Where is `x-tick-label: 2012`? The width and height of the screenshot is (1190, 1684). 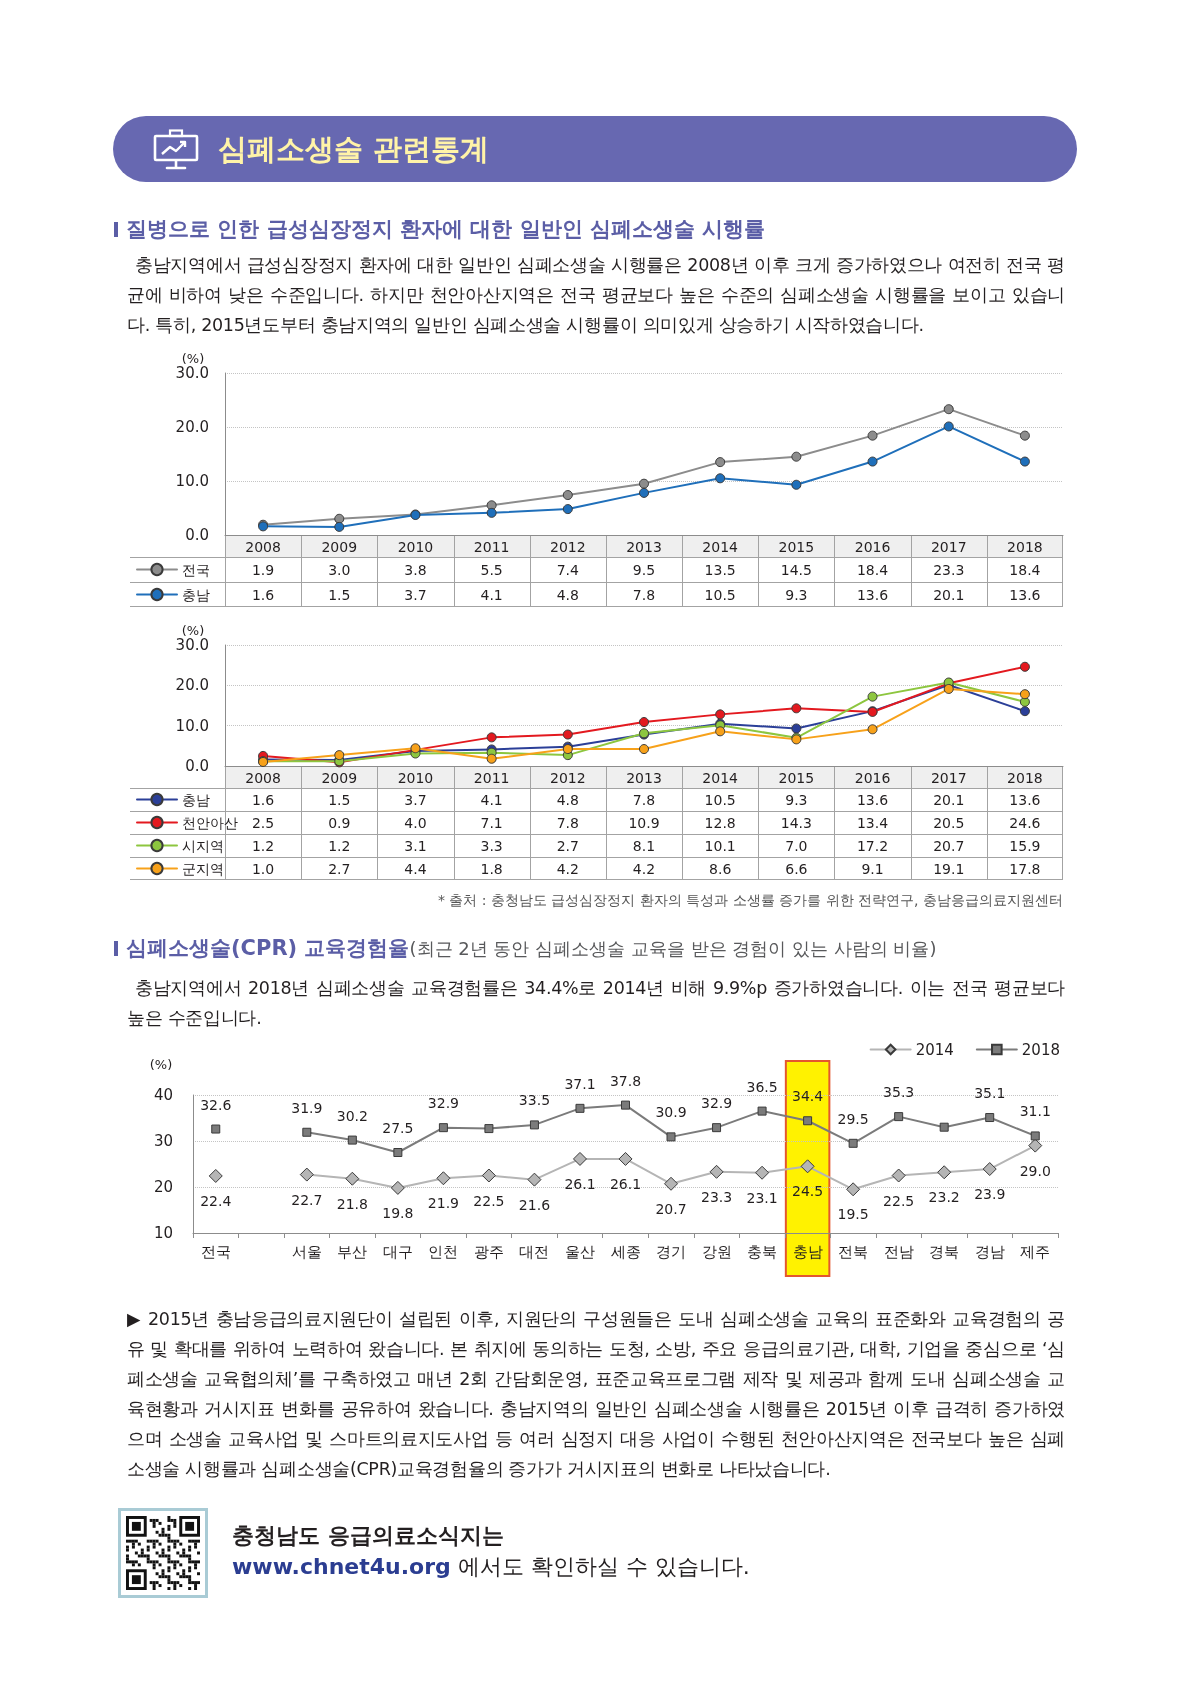 x-tick-label: 2012 is located at coordinates (568, 778).